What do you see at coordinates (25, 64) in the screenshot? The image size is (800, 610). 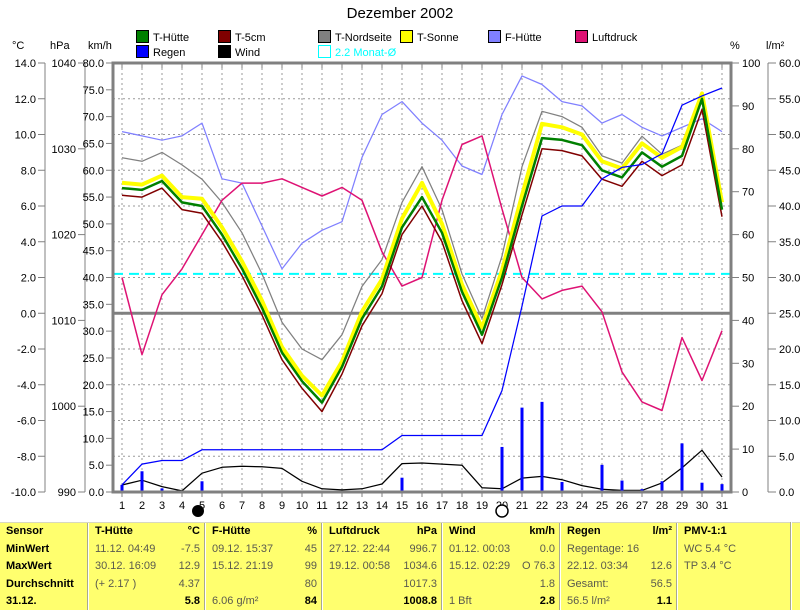 I see `svg-text: 14.0` at bounding box center [25, 64].